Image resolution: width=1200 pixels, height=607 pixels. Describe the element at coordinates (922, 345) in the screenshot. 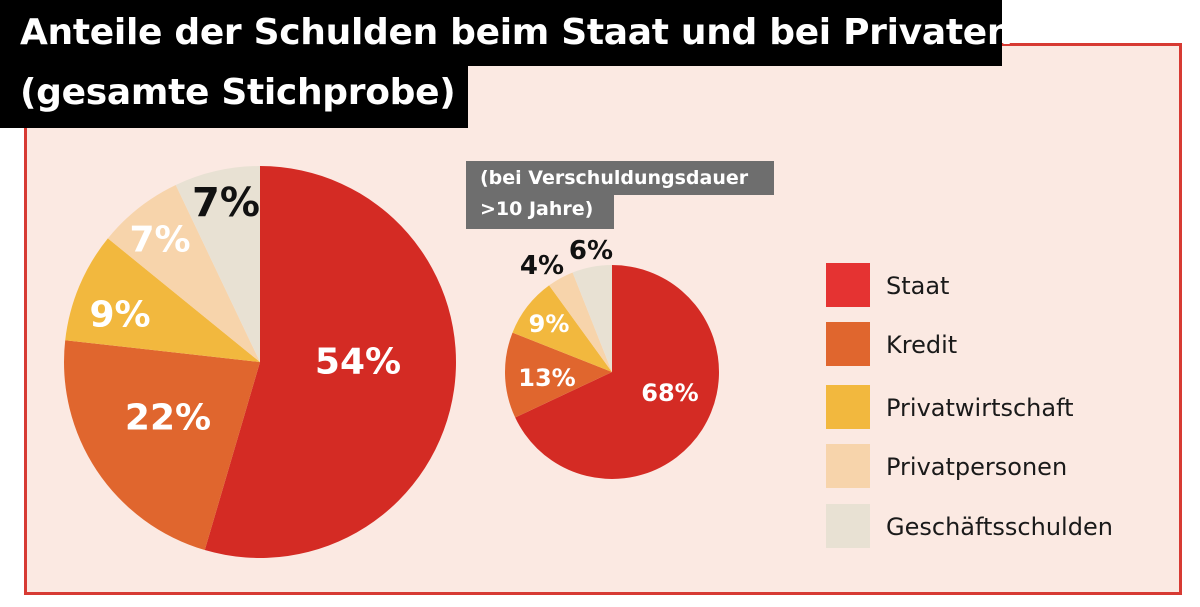

I see `legend-label: Kredit` at that location.